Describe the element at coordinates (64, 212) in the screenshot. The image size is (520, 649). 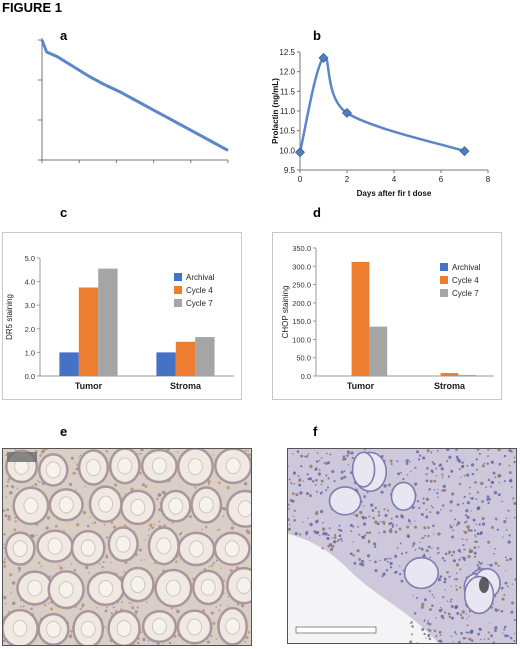
I see `panel-letter-c: c` at that location.